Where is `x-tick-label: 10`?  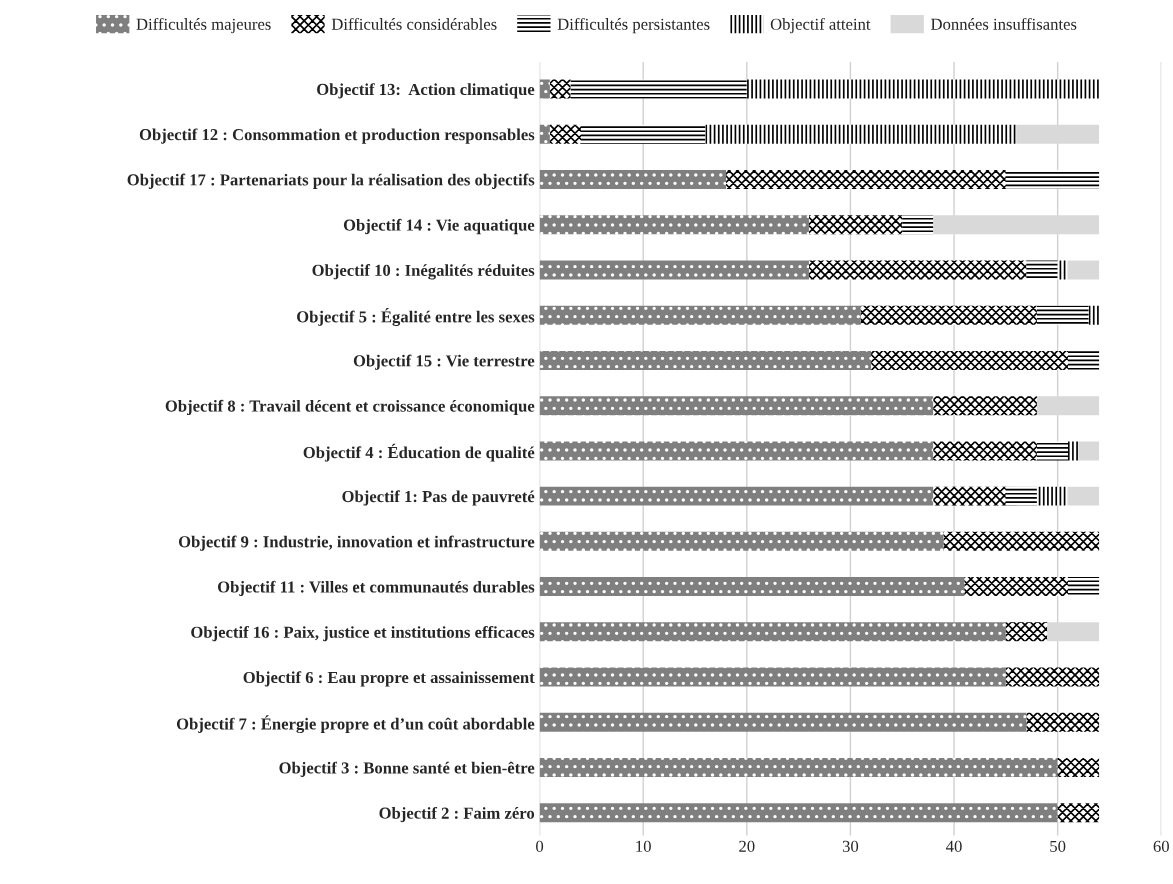 x-tick-label: 10 is located at coordinates (643, 846).